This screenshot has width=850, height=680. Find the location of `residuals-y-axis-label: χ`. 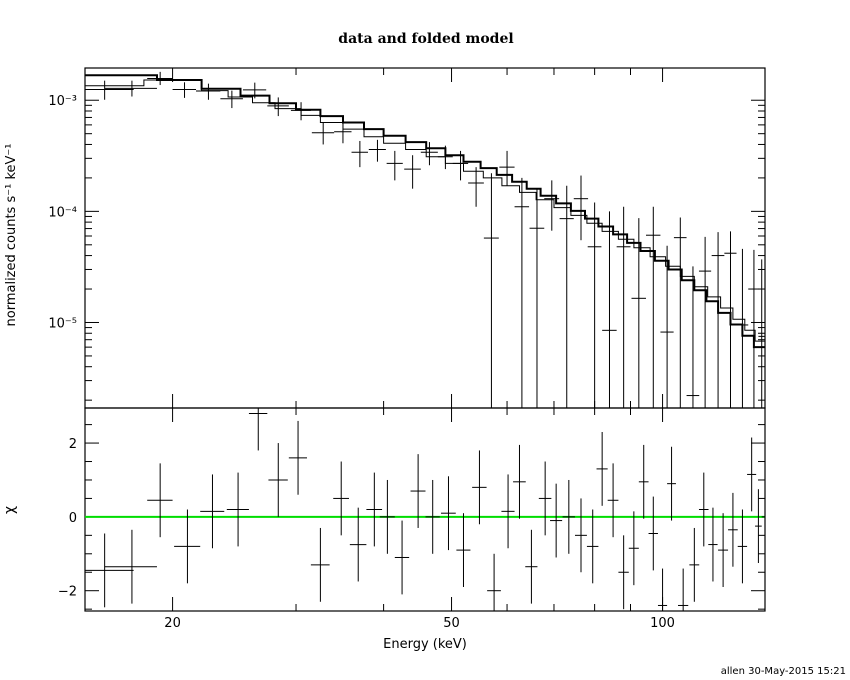

residuals-y-axis-label: χ is located at coordinates (10, 510).